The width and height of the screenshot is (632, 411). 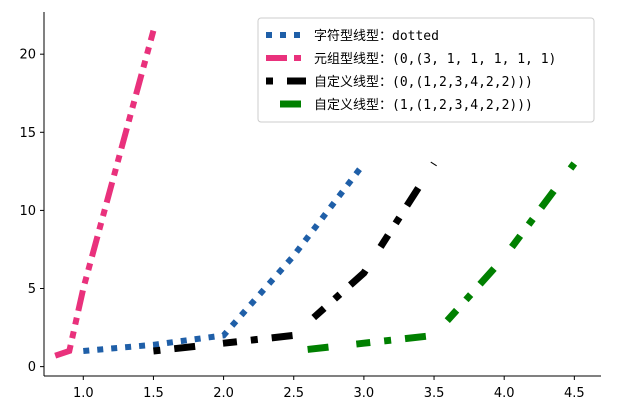 I want to click on x-tick-label: 3.0, so click(x=364, y=393).